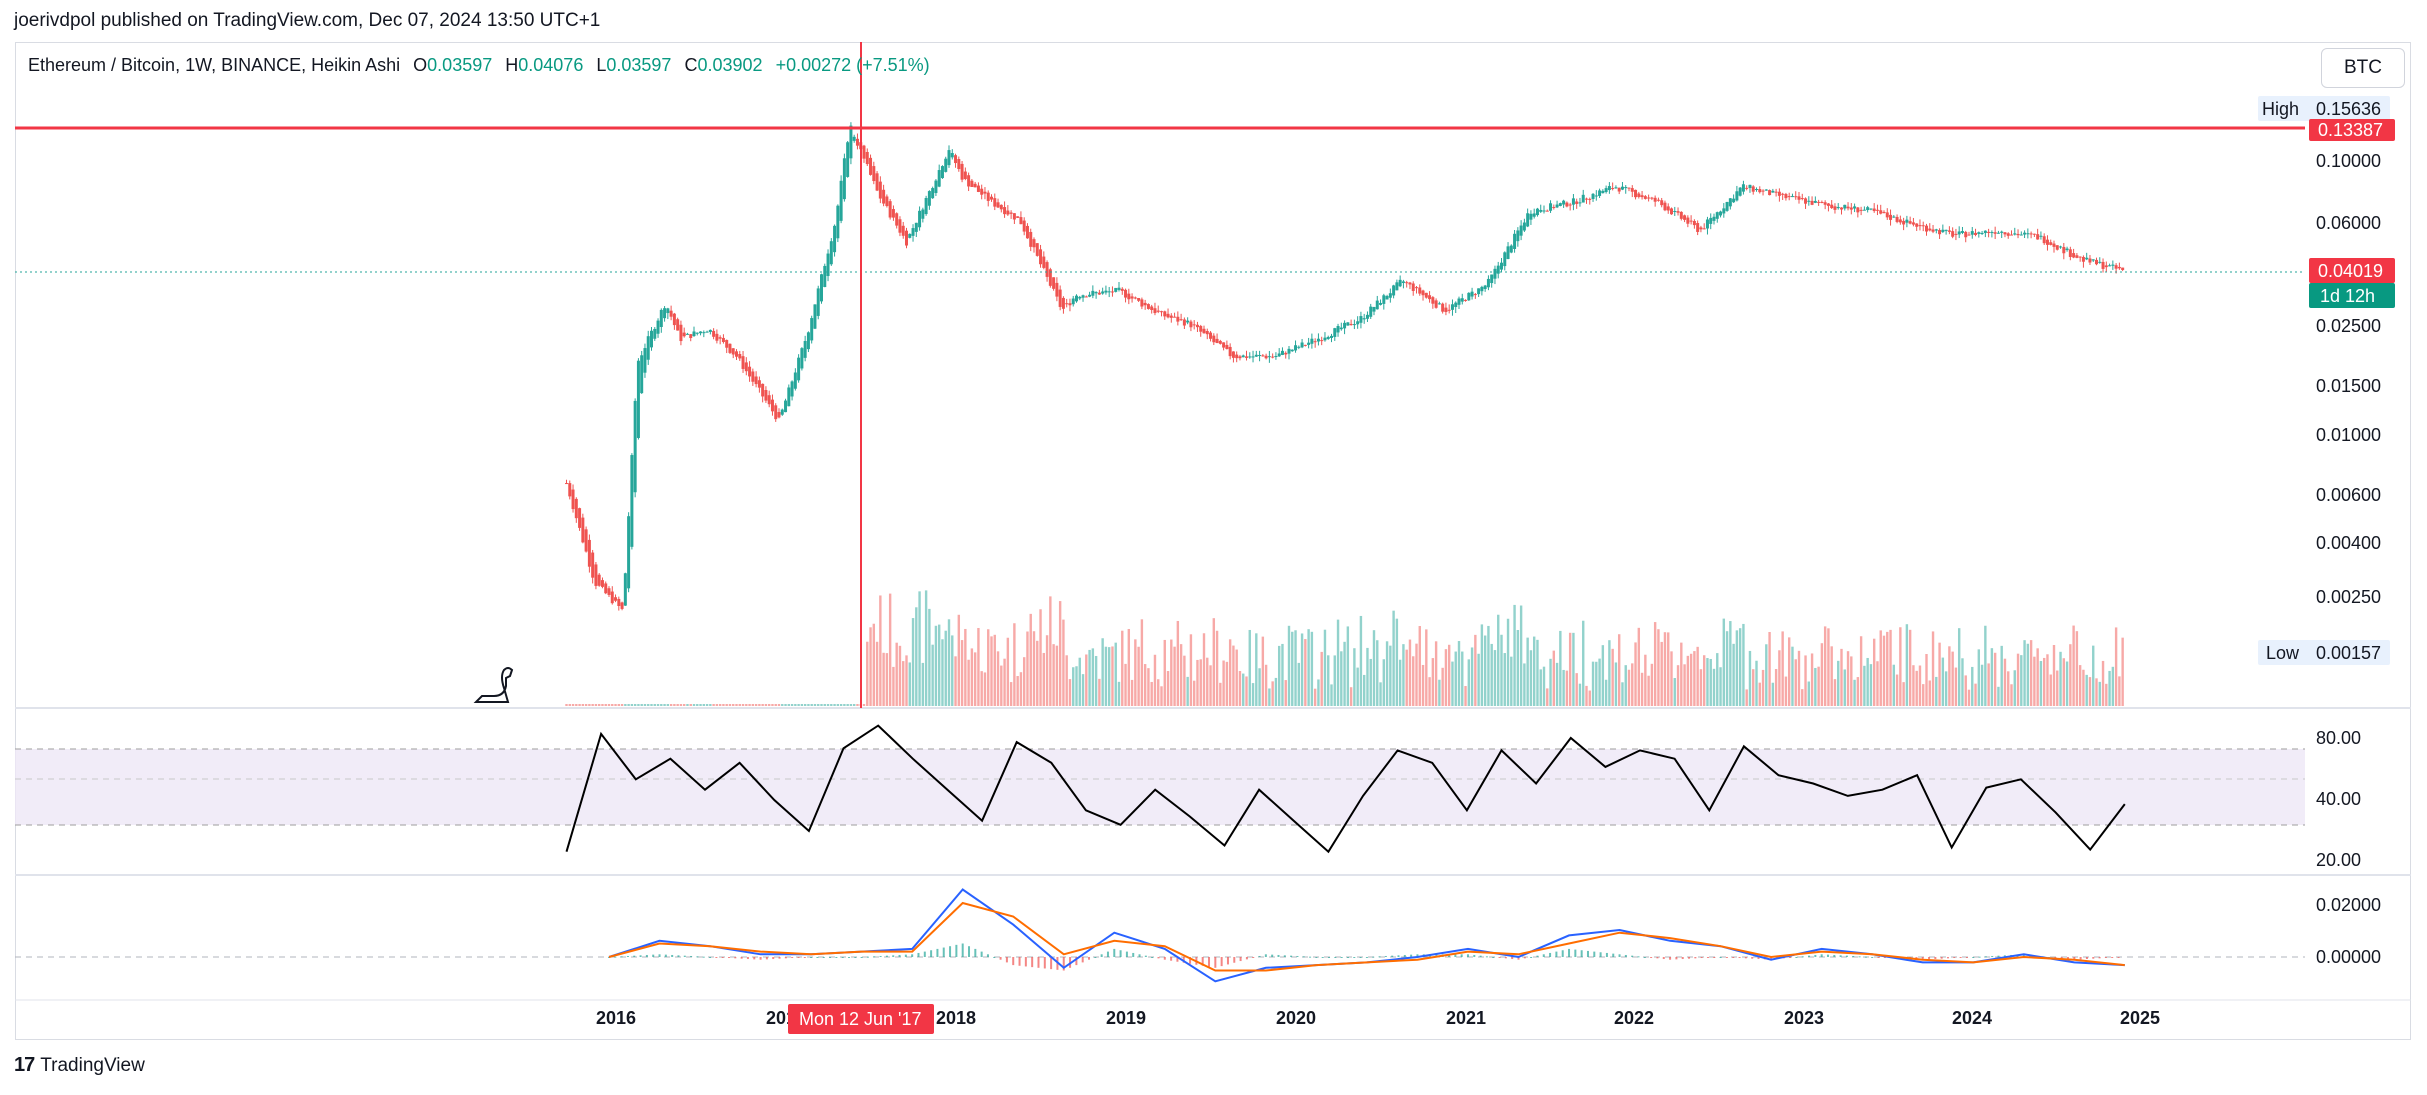  I want to click on low-value: 0.03597, so click(639, 65).